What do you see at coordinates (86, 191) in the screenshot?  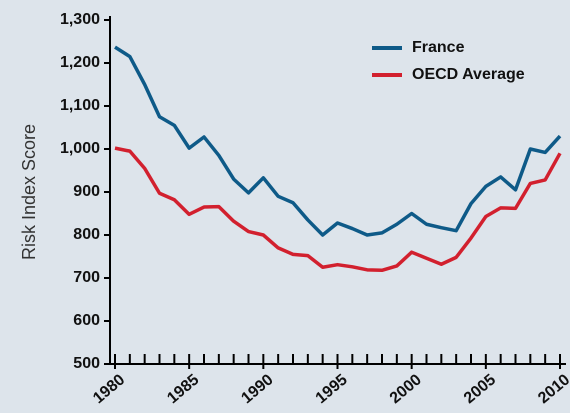 I see `y-tick-label: 900` at bounding box center [86, 191].